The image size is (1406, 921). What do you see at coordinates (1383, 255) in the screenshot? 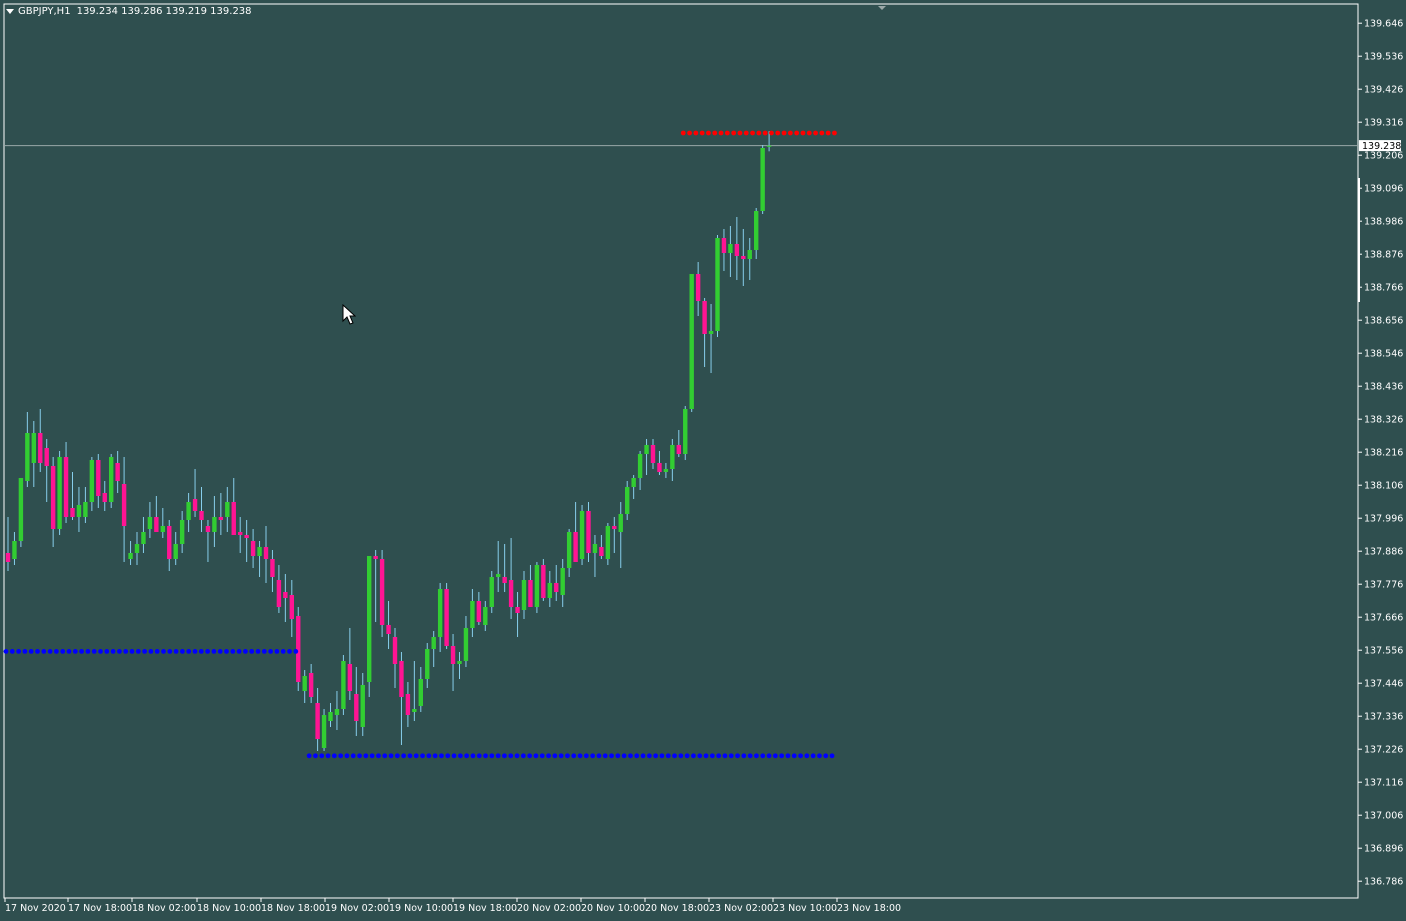
I see `y-tick-label: 138.876` at bounding box center [1383, 255].